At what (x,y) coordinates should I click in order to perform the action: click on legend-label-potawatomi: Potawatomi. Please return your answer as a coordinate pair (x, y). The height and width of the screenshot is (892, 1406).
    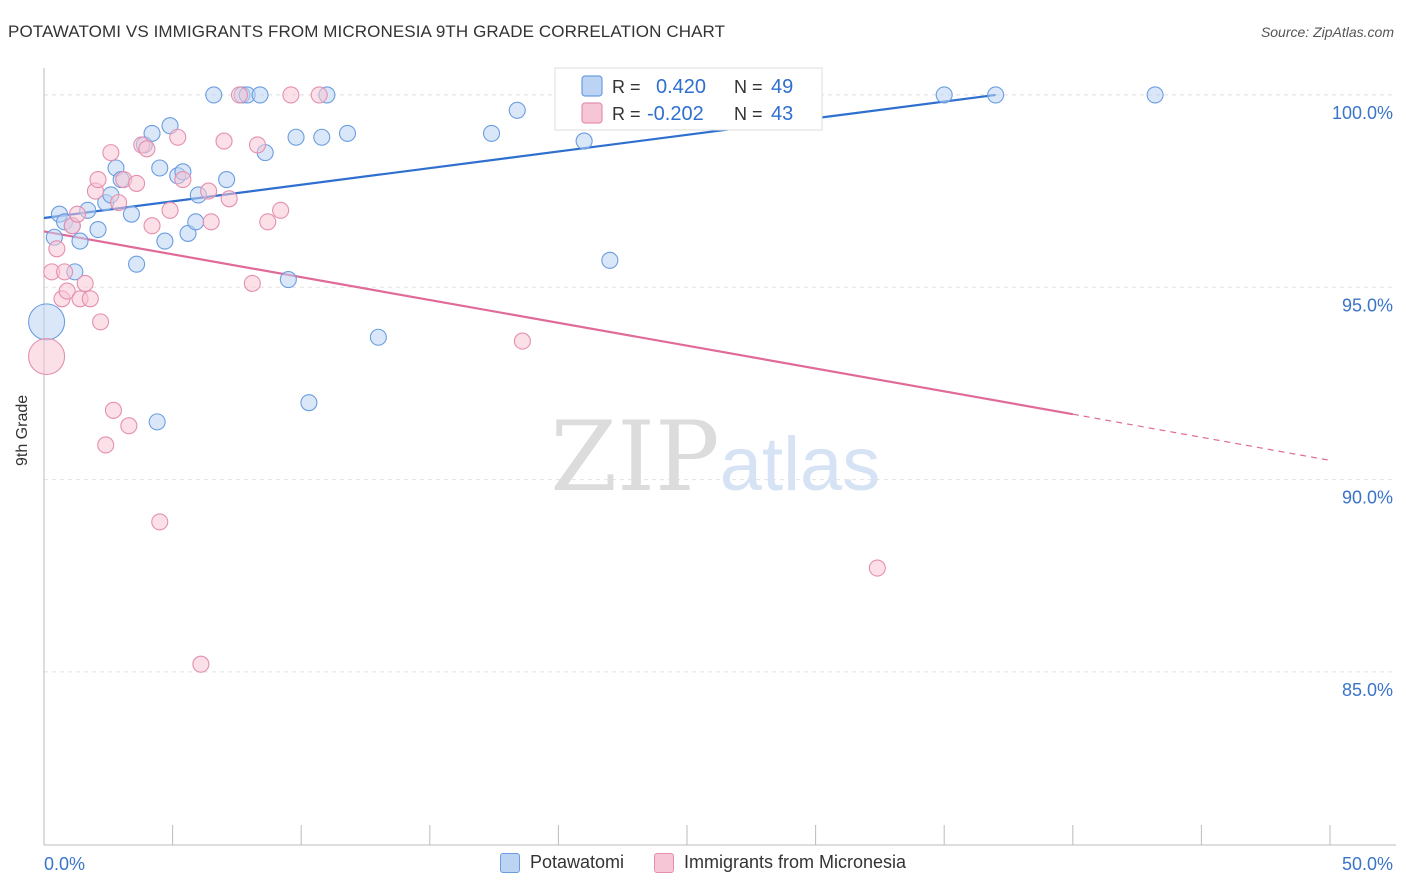
    Looking at the image, I should click on (576, 862).